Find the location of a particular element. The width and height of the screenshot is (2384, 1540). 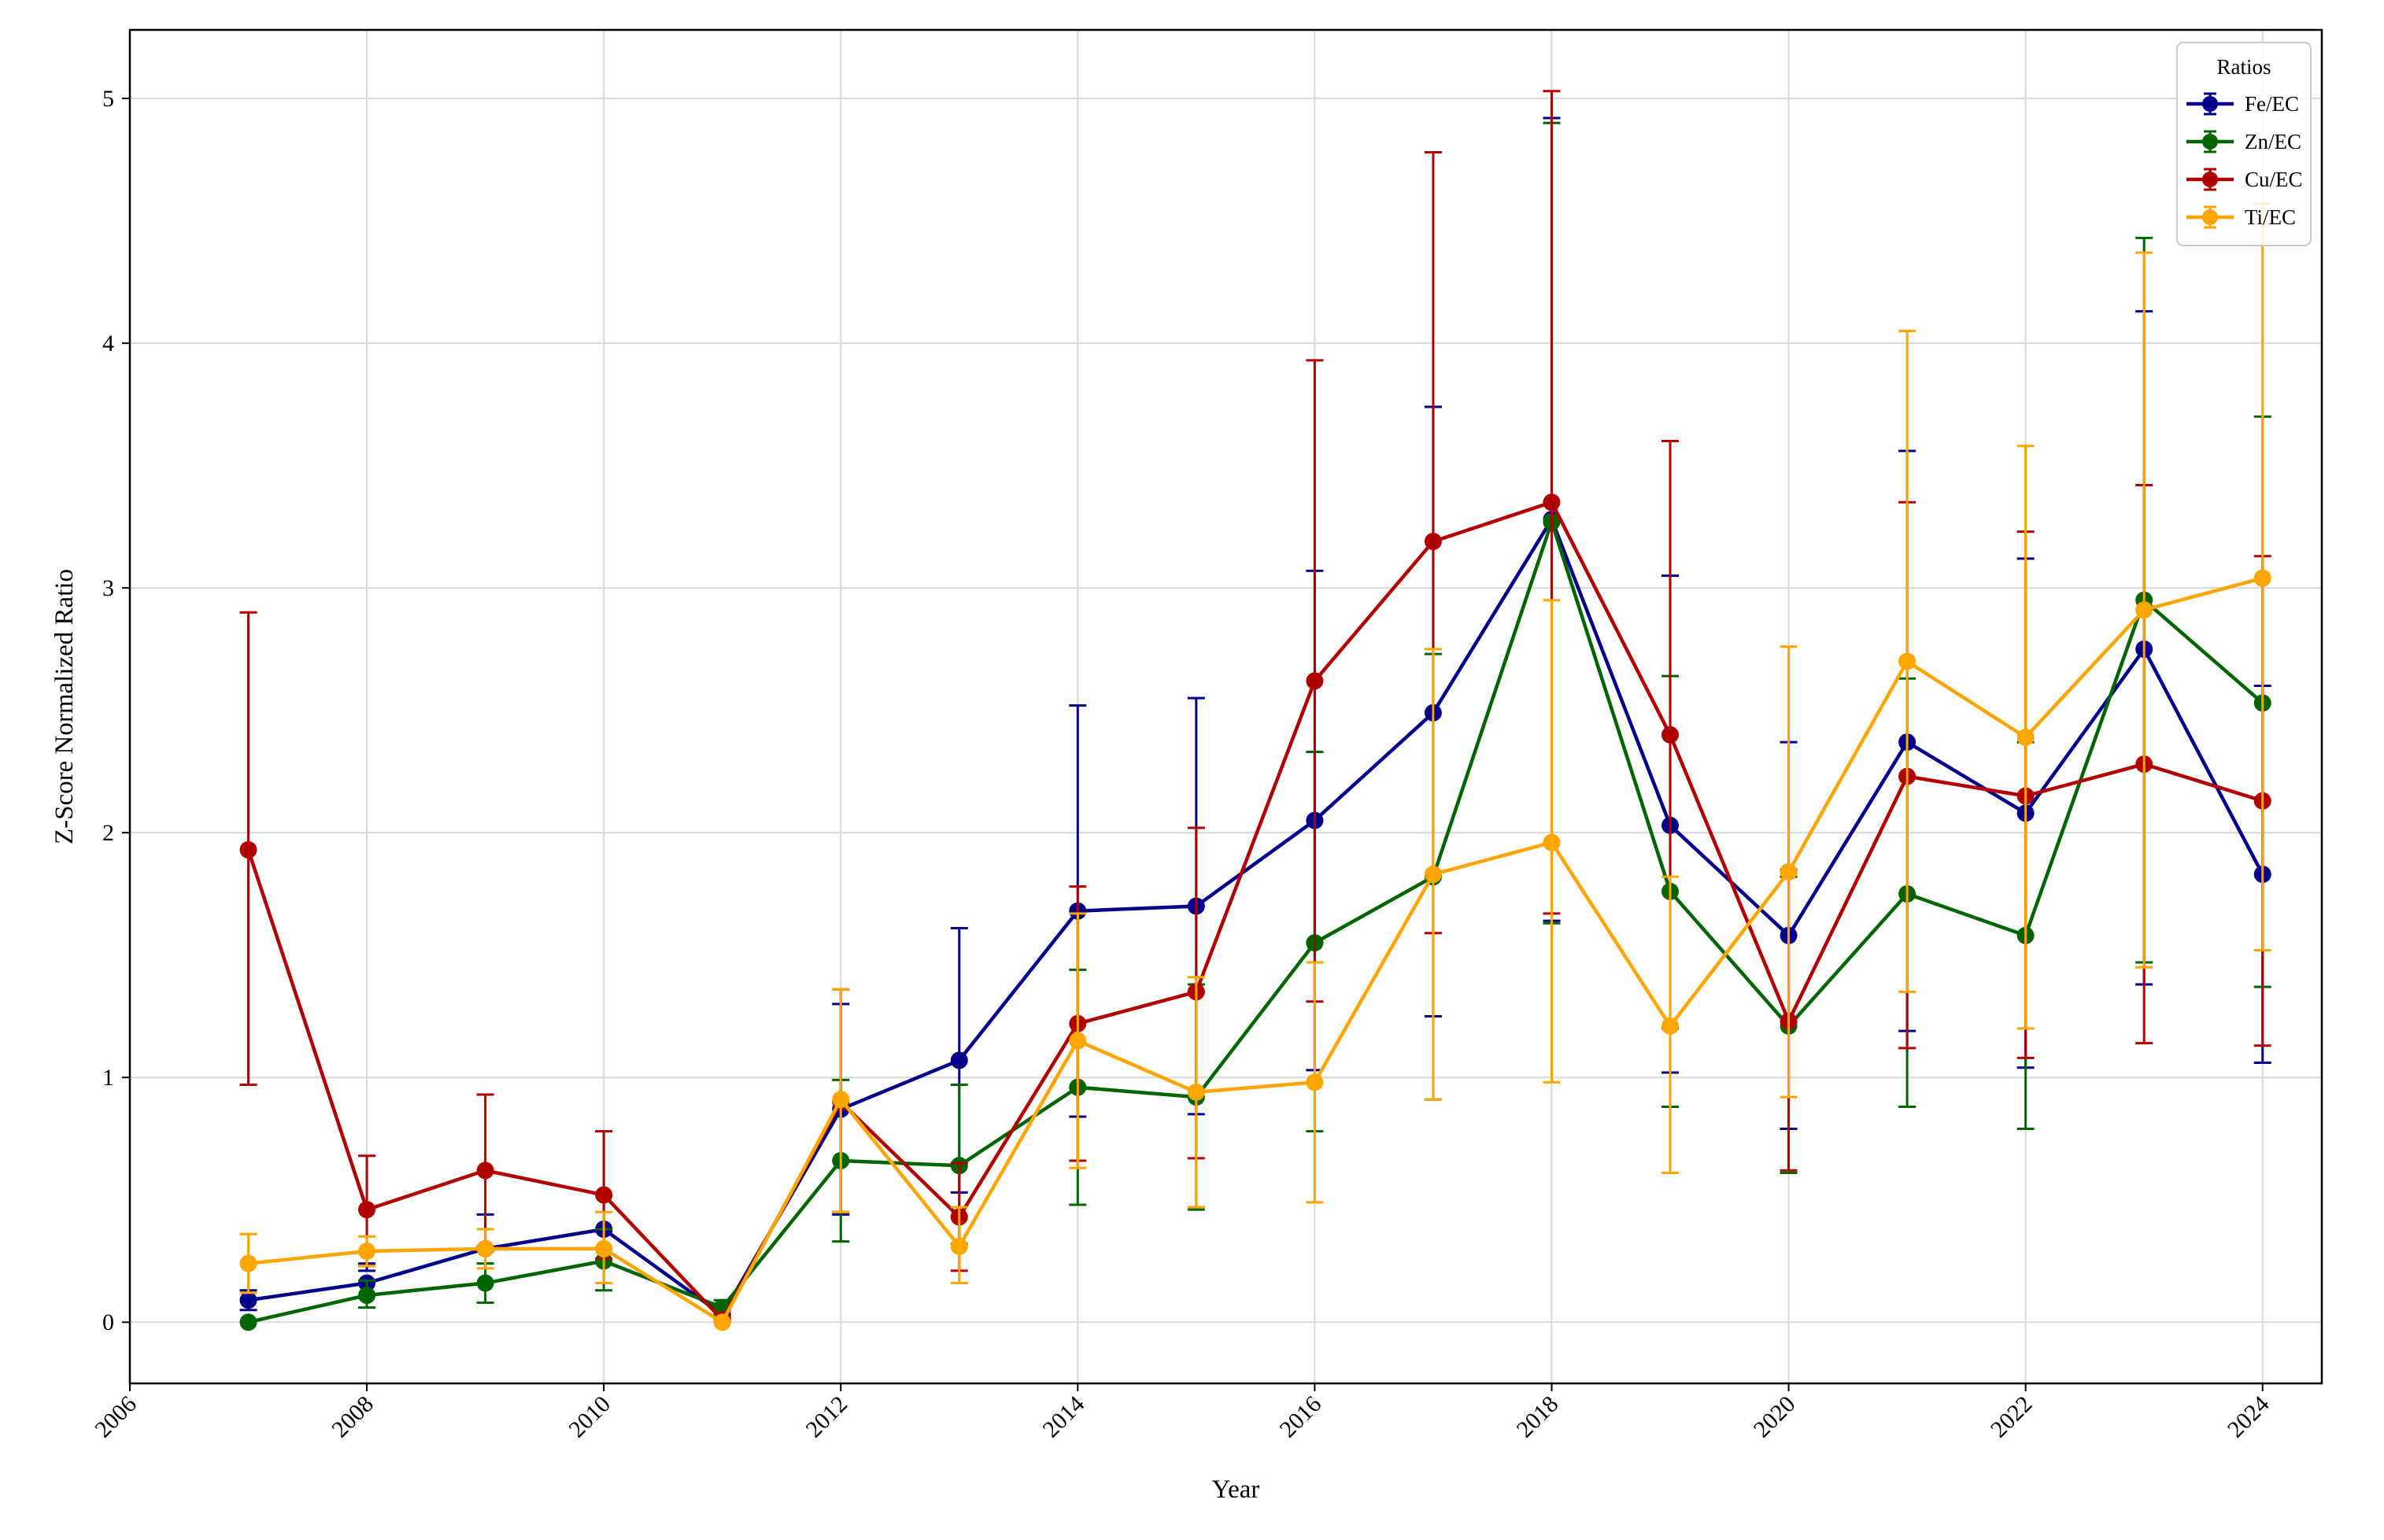

y-tick-label: 4 is located at coordinates (108, 343).